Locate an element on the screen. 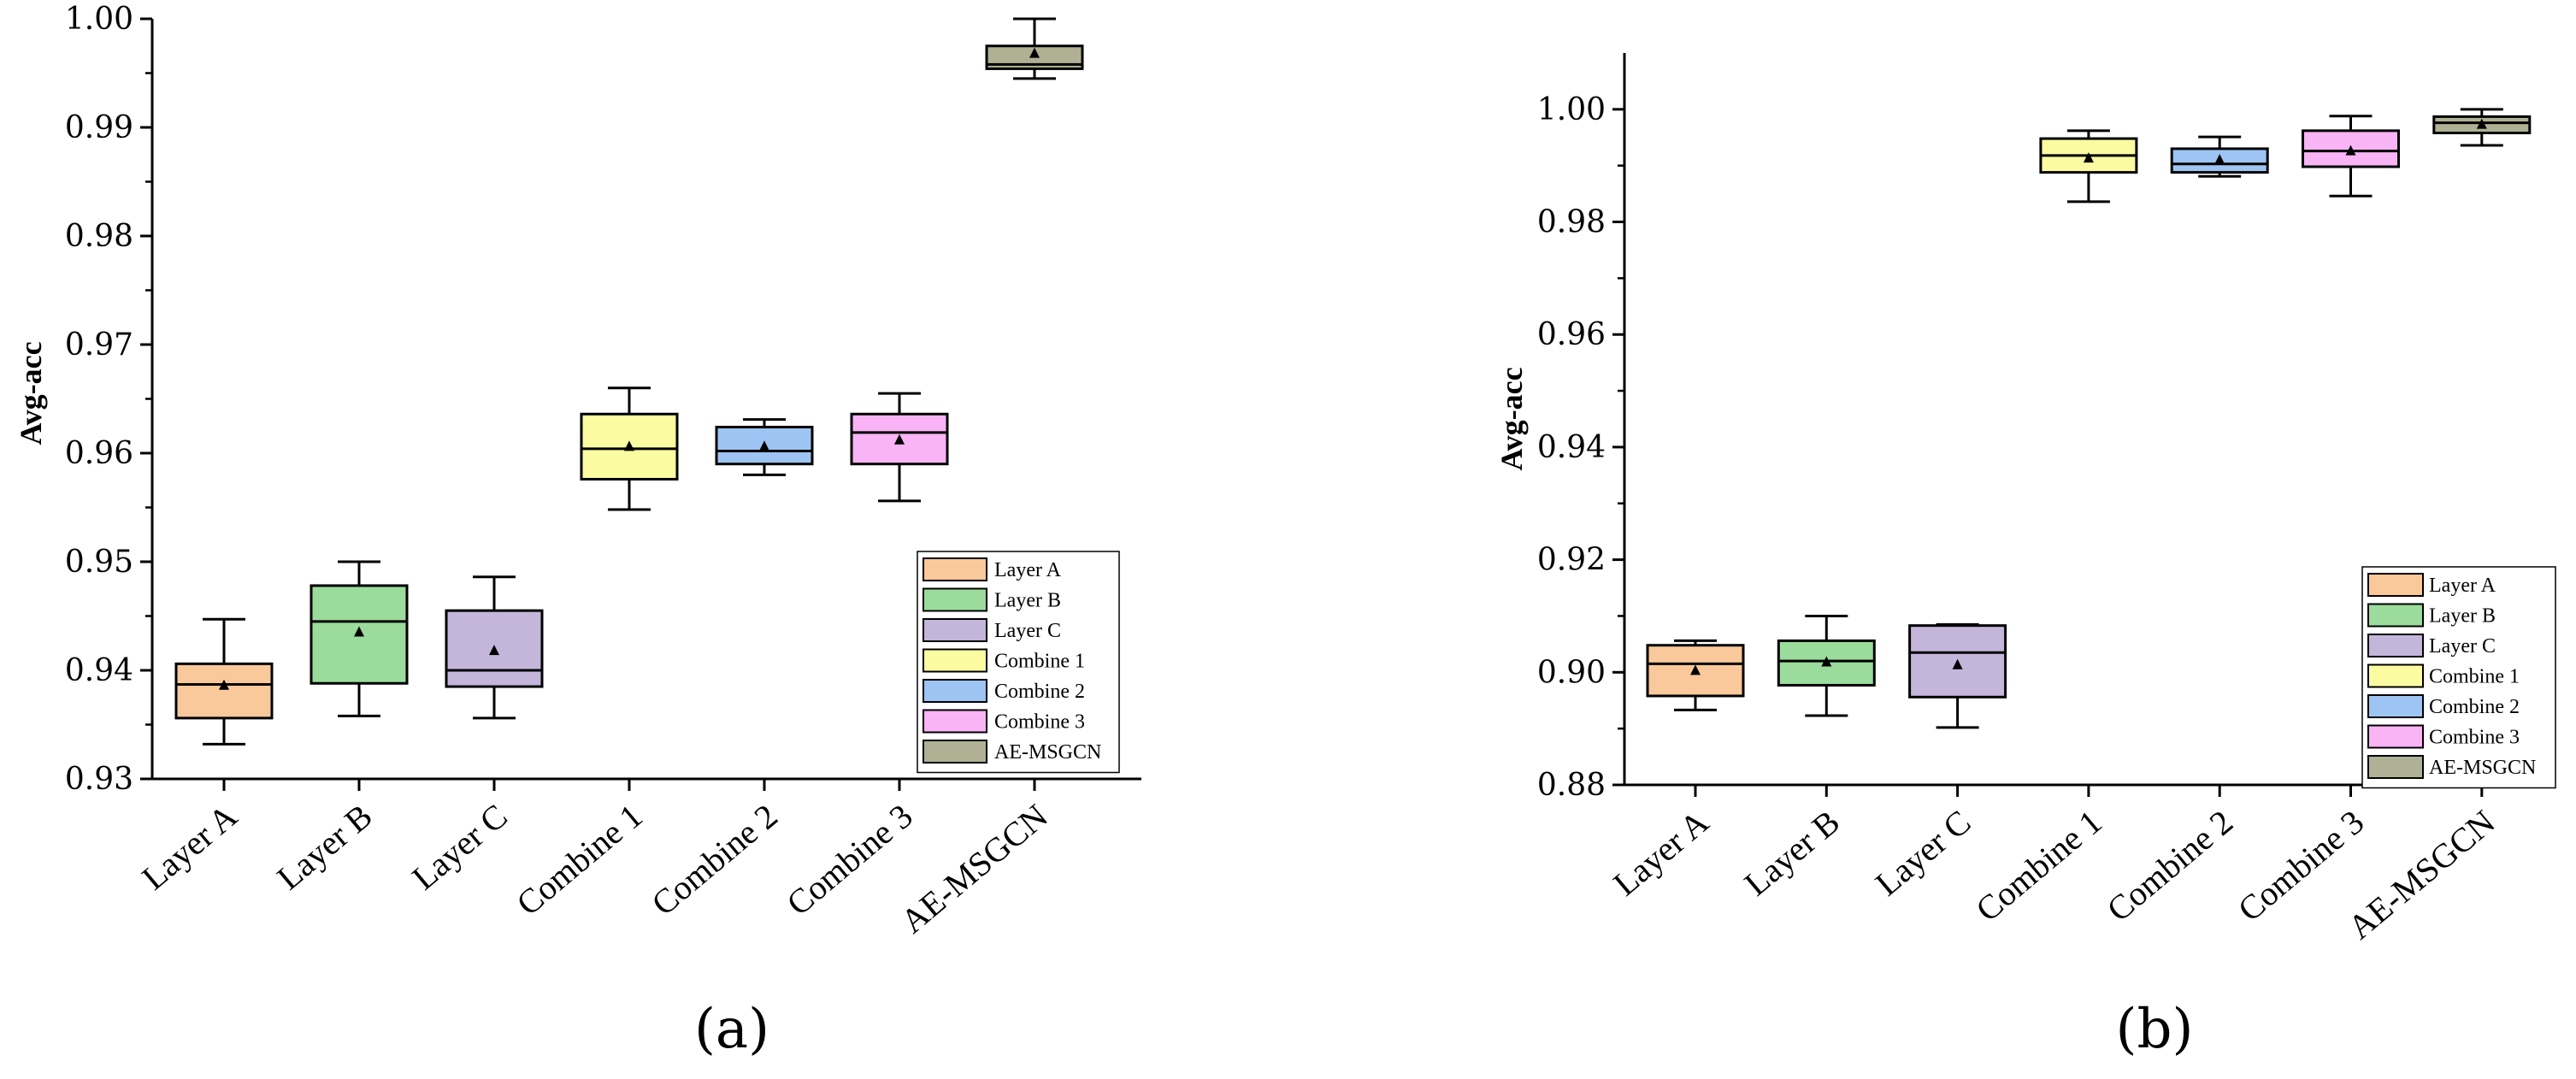 The height and width of the screenshot is (1079, 2576). panel-b-x-tick-label: Layer B is located at coordinates (1792, 852).